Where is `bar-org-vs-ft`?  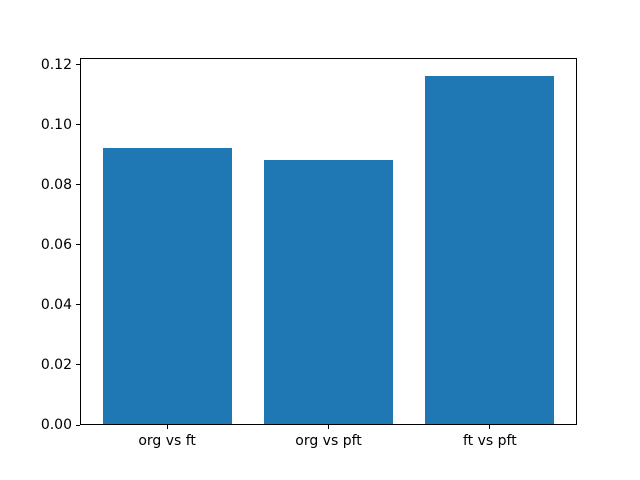 bar-org-vs-ft is located at coordinates (167, 285).